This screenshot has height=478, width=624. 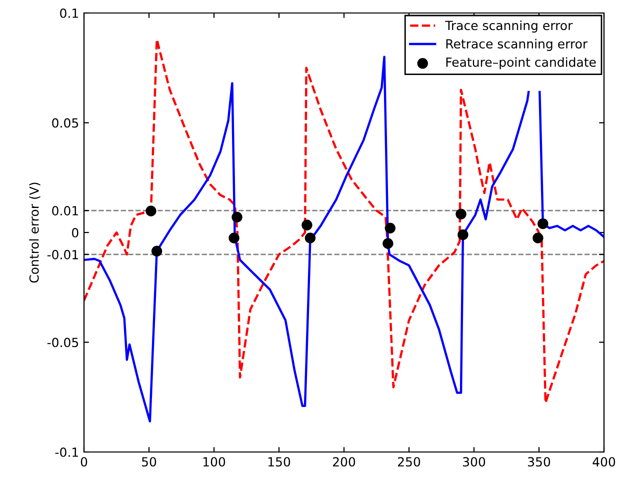 What do you see at coordinates (75, 233) in the screenshot?
I see `y-tick-label: 0` at bounding box center [75, 233].